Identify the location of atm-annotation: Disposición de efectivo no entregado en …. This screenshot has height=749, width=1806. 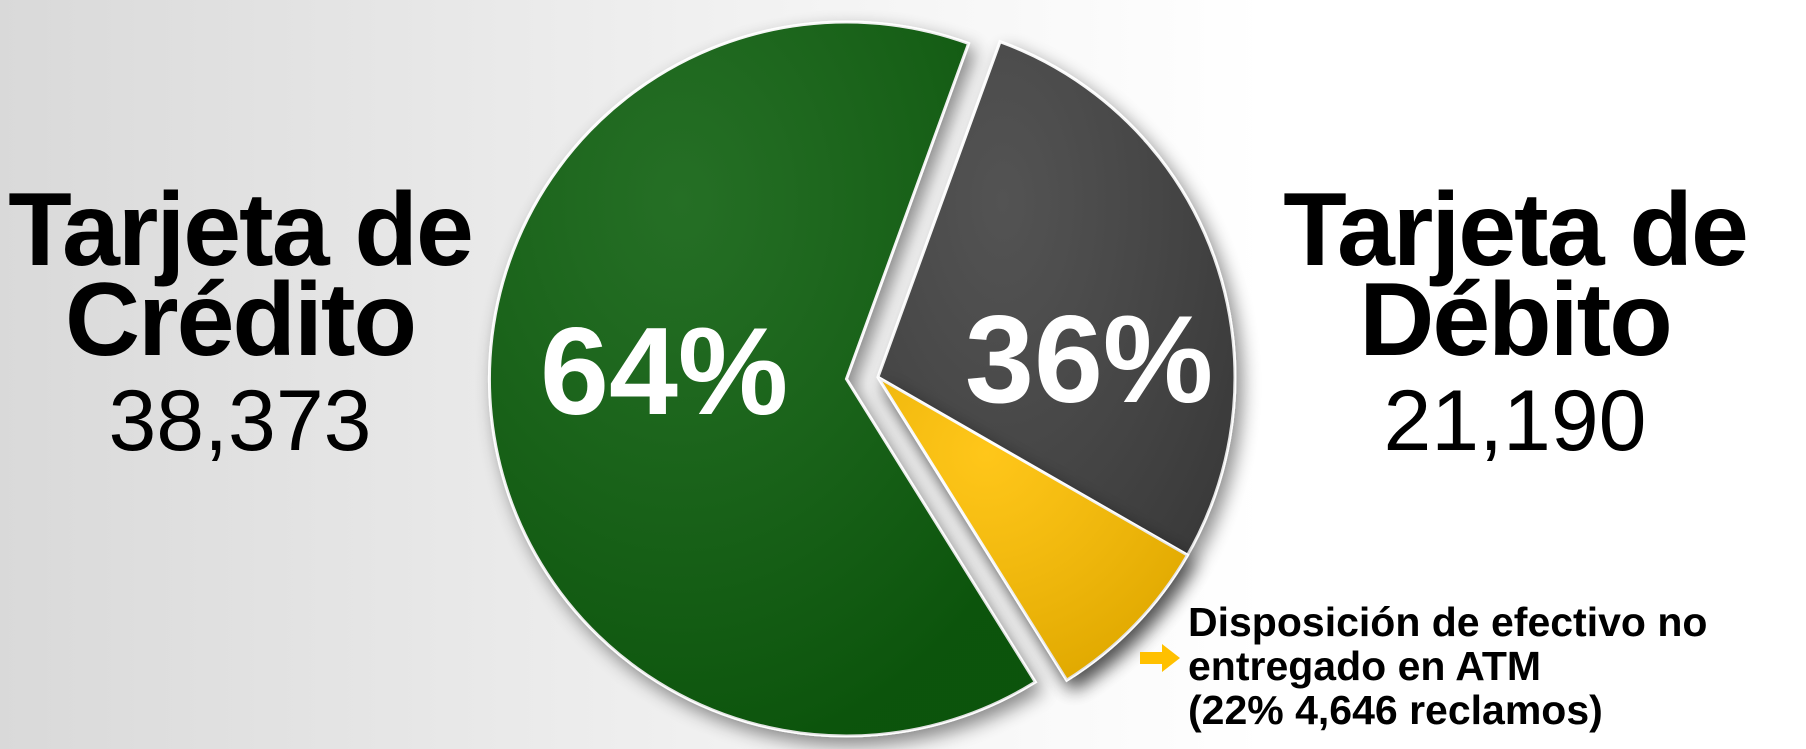
(1494, 666).